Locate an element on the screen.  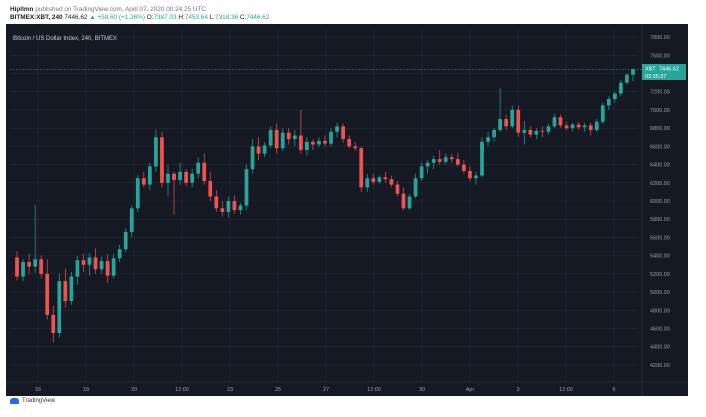
price-tick-label: 4400.00 is located at coordinates (660, 348).